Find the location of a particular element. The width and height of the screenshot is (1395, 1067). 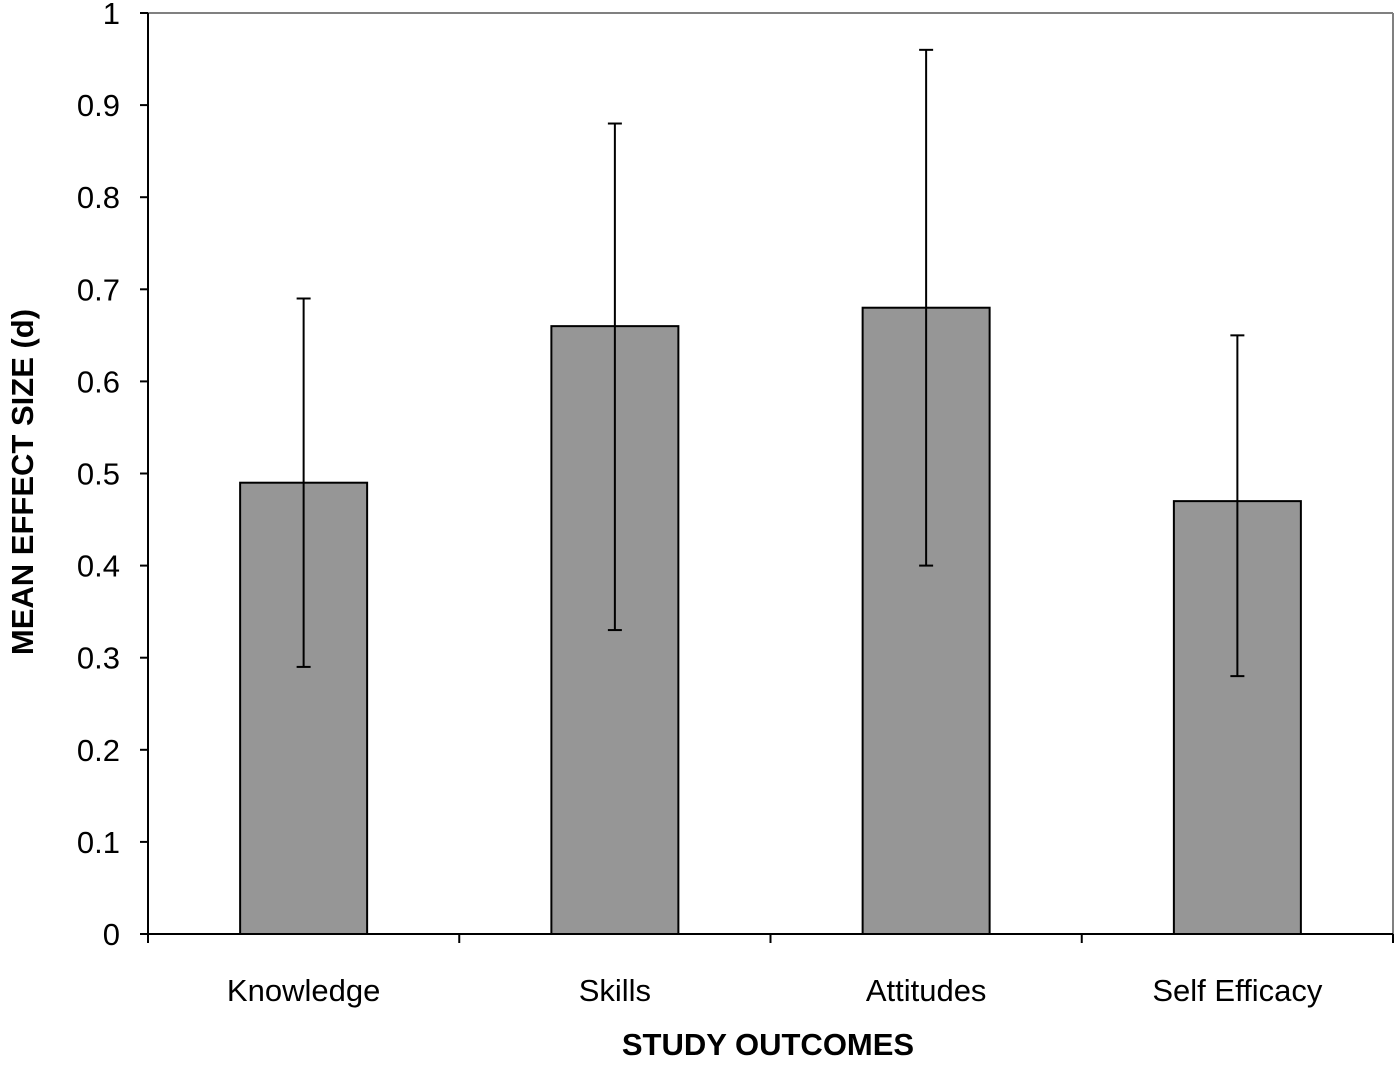

y-tick-label: 0.3 is located at coordinates (98, 658).